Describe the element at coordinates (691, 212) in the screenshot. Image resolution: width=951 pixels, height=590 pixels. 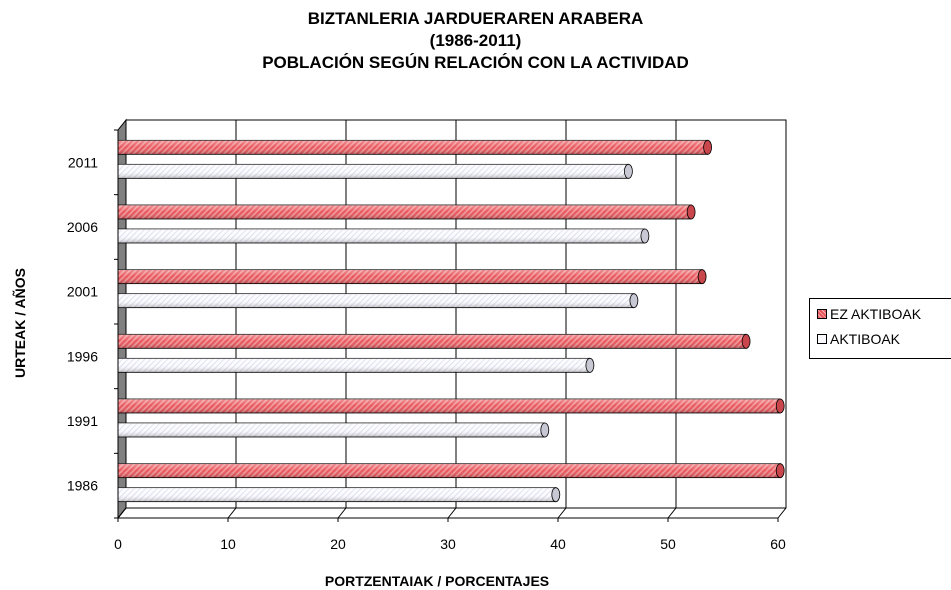
I see `bar-cap-ez-2006` at that location.